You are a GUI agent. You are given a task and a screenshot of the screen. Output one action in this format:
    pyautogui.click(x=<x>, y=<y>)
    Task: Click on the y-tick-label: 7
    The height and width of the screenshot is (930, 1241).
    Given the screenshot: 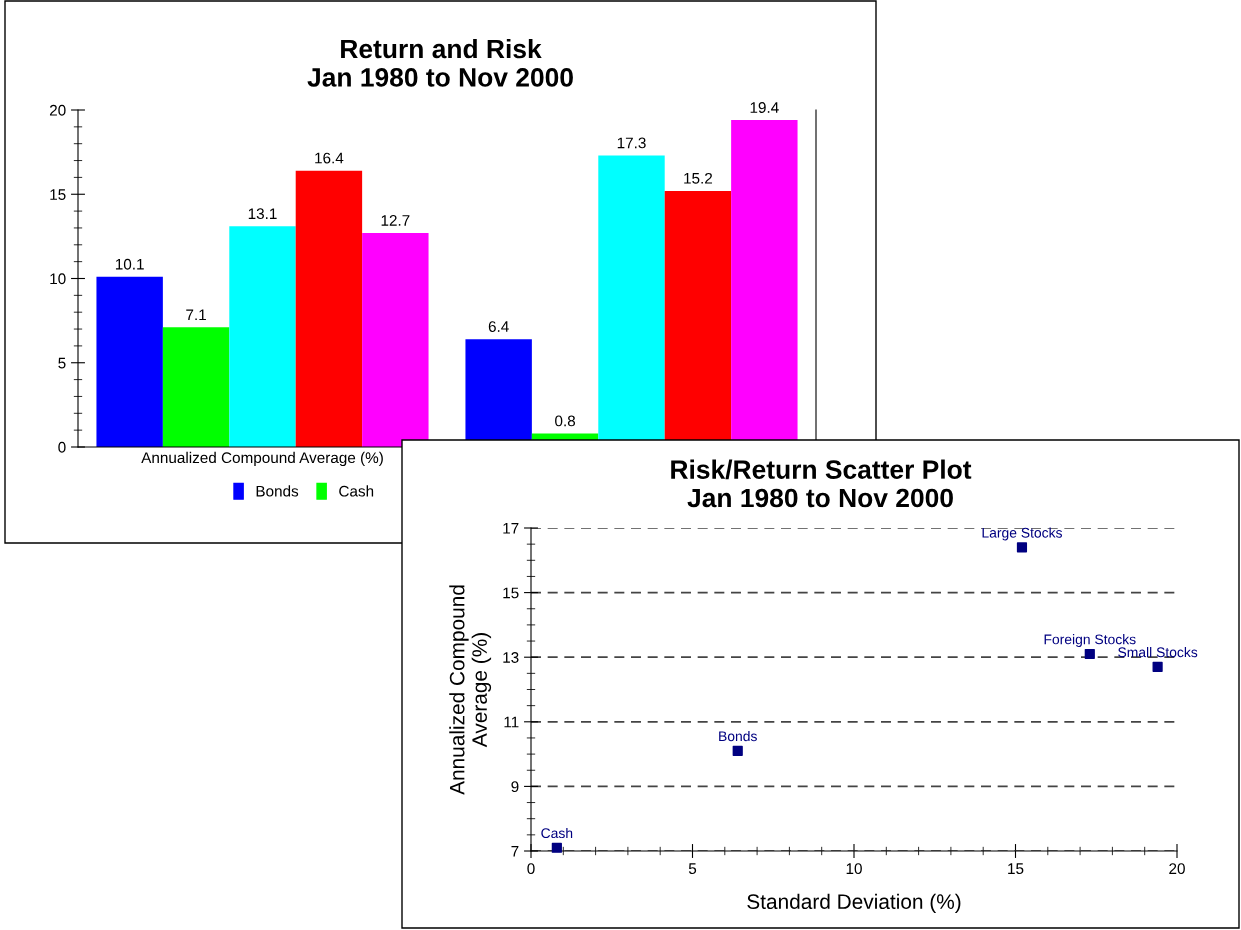 What is the action you would take?
    pyautogui.click(x=515, y=851)
    